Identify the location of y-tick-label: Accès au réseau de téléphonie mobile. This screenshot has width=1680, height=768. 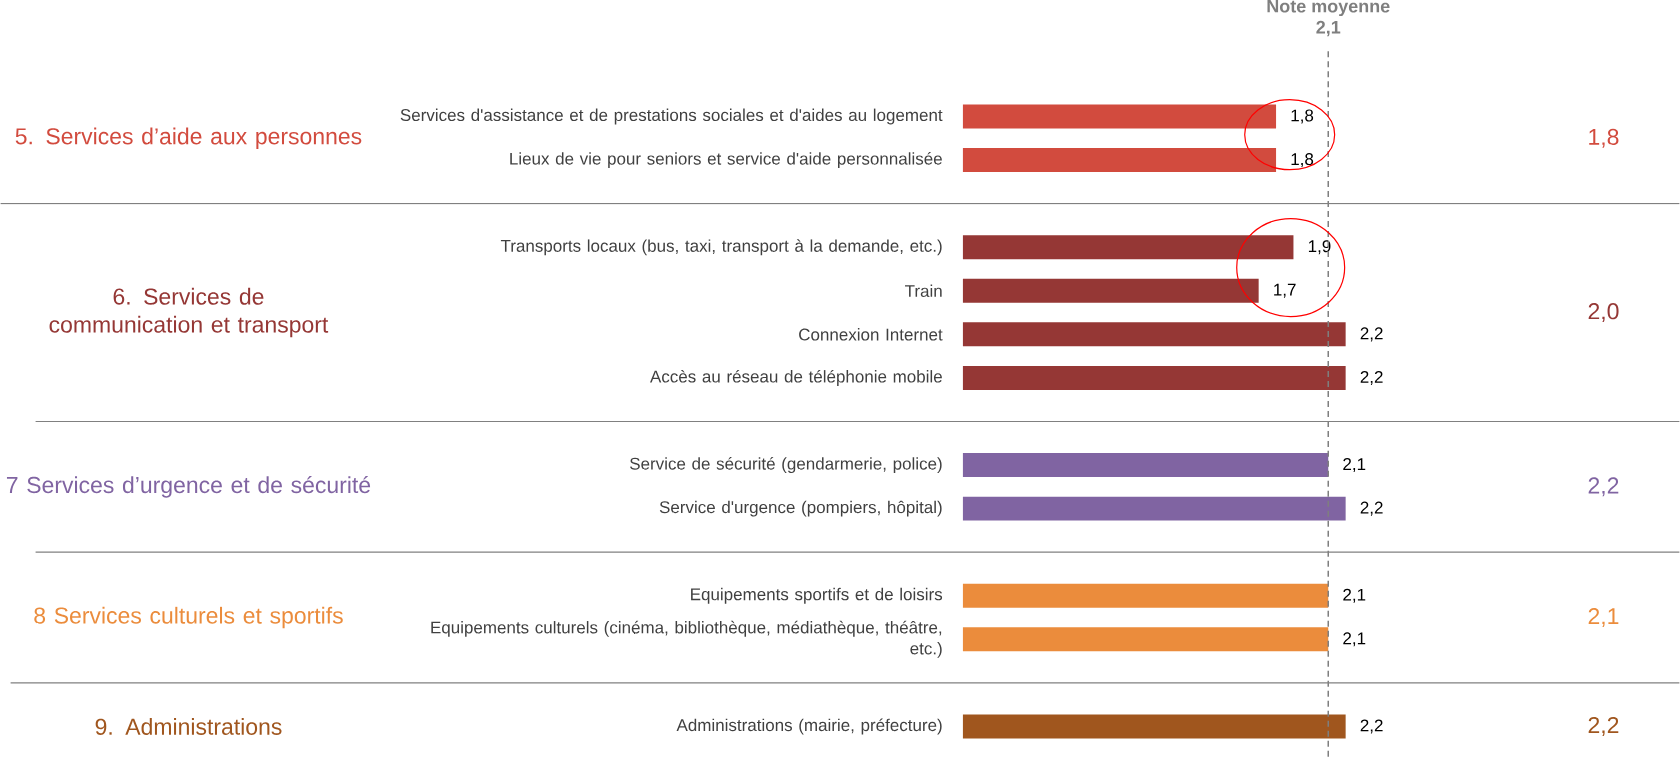
(796, 377).